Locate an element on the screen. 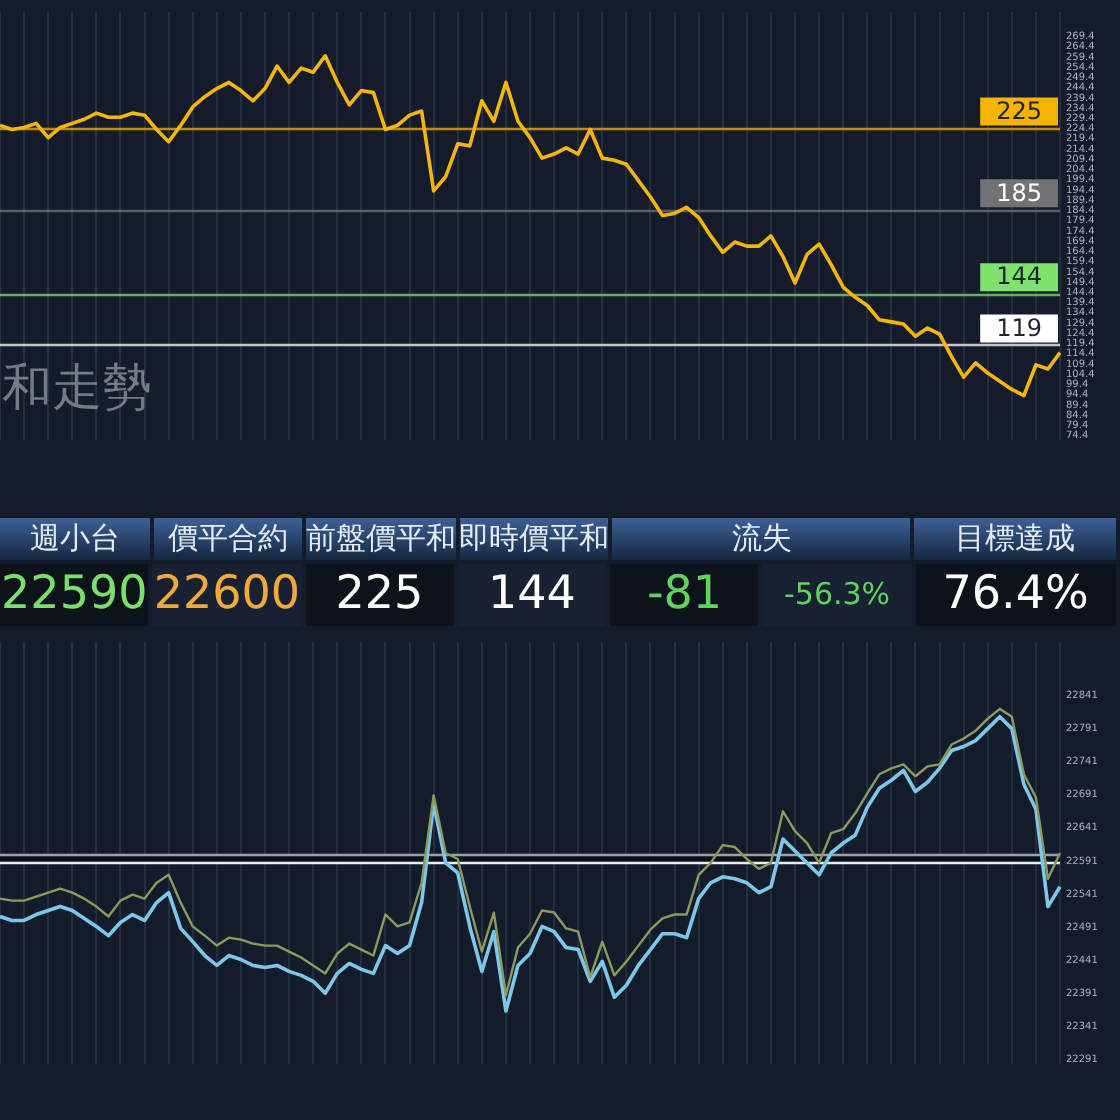 The width and height of the screenshot is (1120, 1120). category-label: 週小台 is located at coordinates (77, 539).